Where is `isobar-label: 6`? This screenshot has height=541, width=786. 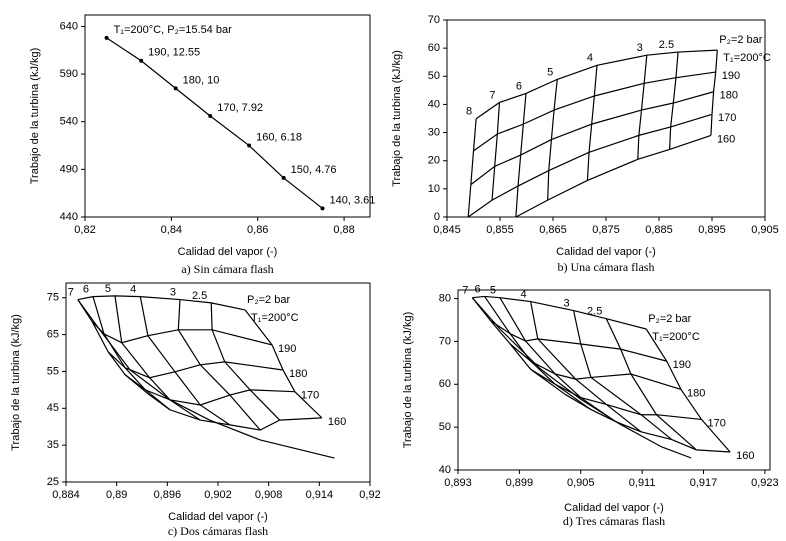 isobar-label: 6 is located at coordinates (477, 289).